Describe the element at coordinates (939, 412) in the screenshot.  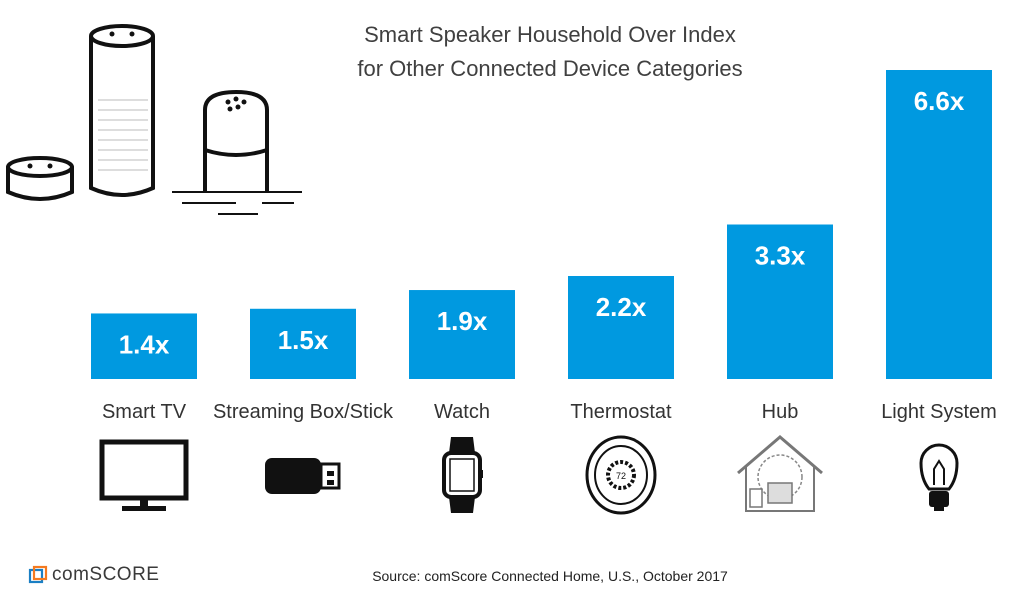
I see `category-label: Light System` at that location.